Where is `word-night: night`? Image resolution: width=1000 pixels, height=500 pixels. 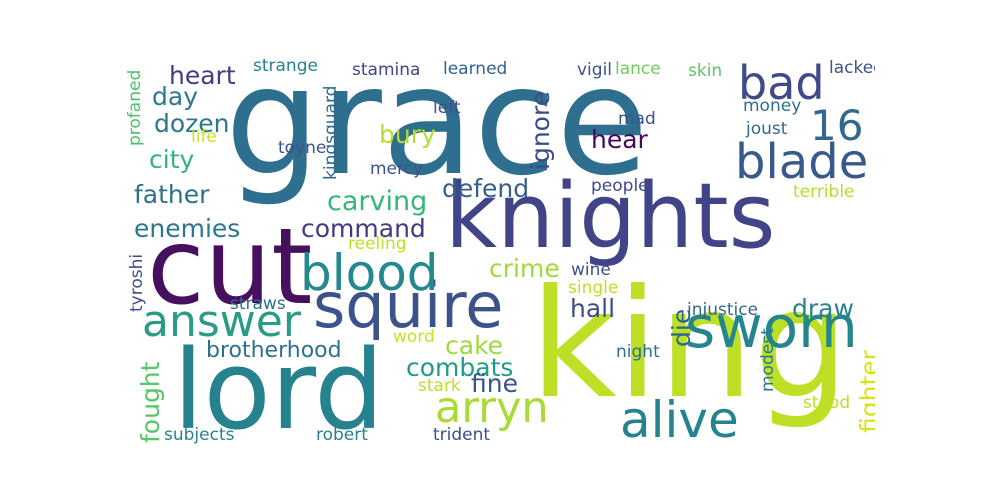
word-night: night is located at coordinates (638, 352).